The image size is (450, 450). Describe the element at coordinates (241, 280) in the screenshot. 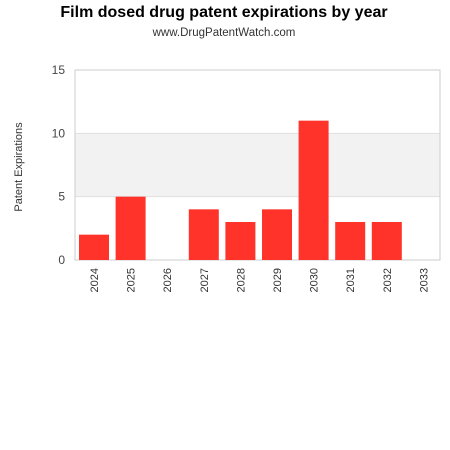

I see `x-tick-label: 2028` at that location.